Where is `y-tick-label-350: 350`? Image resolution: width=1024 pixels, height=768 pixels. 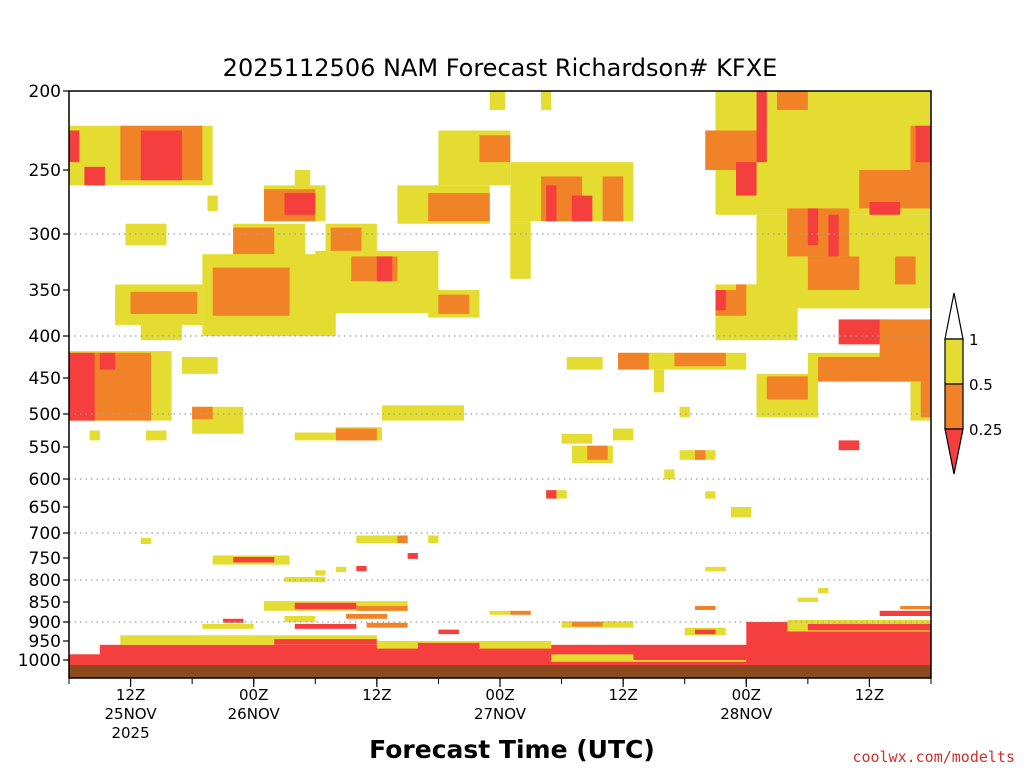
y-tick-label-350: 350 is located at coordinates (45, 291).